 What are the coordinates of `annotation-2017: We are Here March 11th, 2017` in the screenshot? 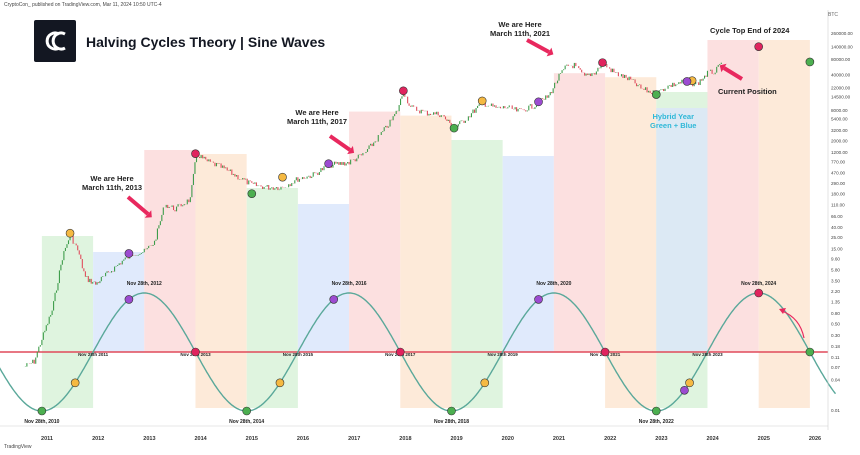 It's located at (317, 117).